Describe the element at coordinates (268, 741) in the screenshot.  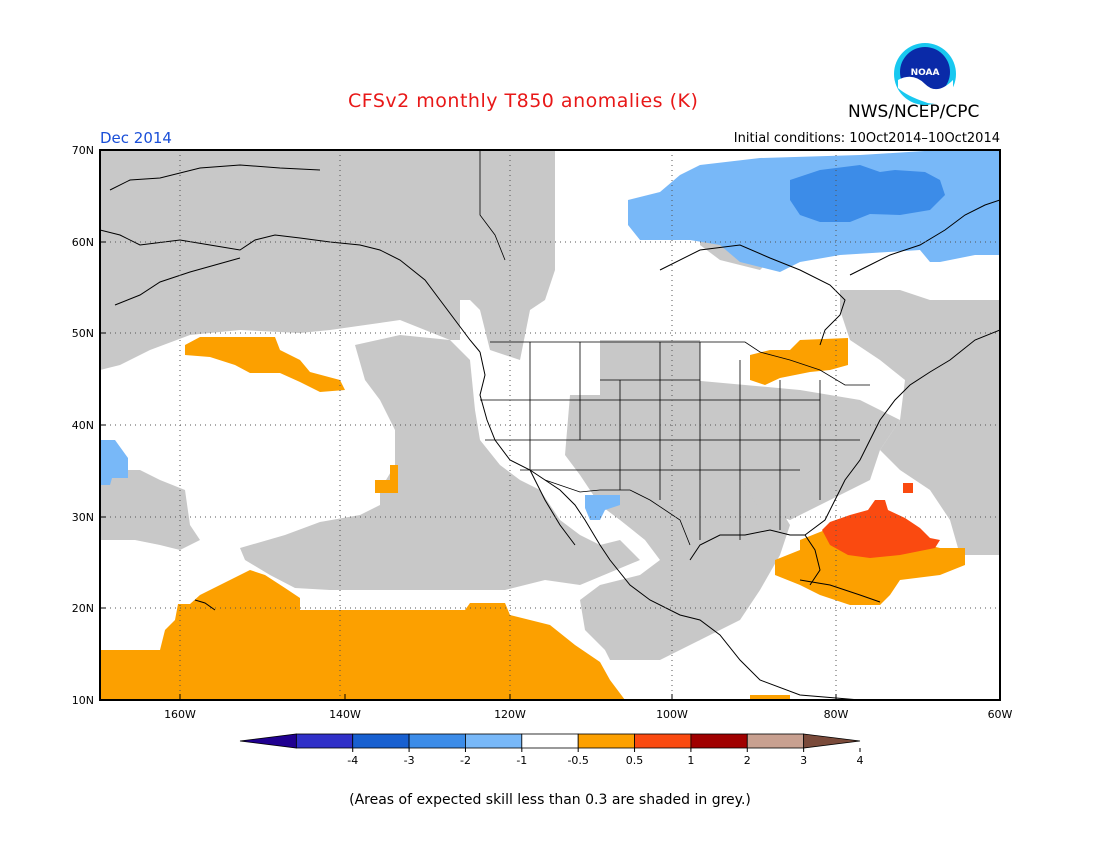
I see `colorbar-arrow-low` at that location.